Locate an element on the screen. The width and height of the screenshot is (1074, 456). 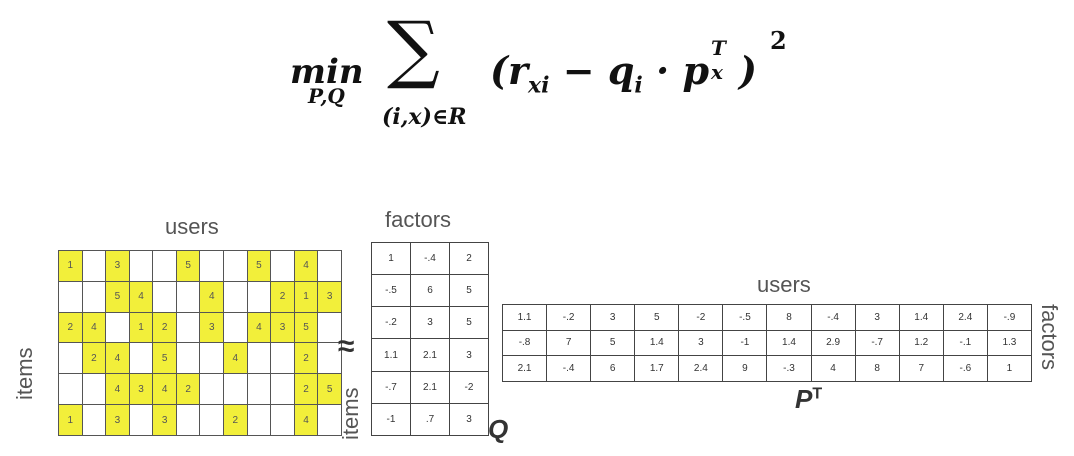
qmatrix-cell-value: 2.1 is located at coordinates (430, 387).